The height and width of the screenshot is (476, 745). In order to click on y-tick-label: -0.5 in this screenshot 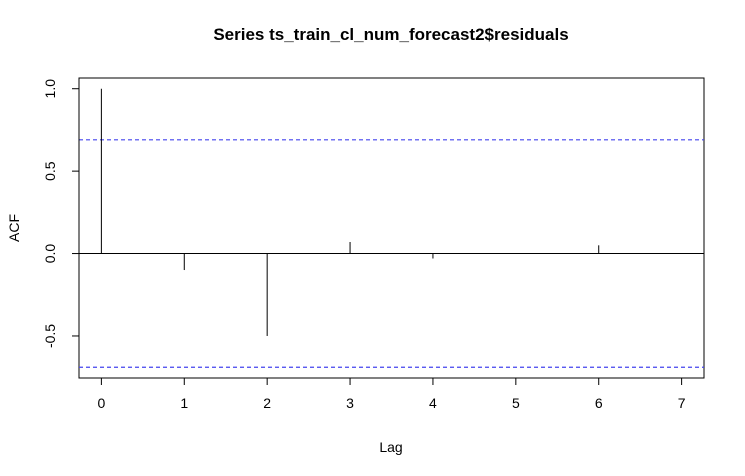, I will do `click(50, 336)`.